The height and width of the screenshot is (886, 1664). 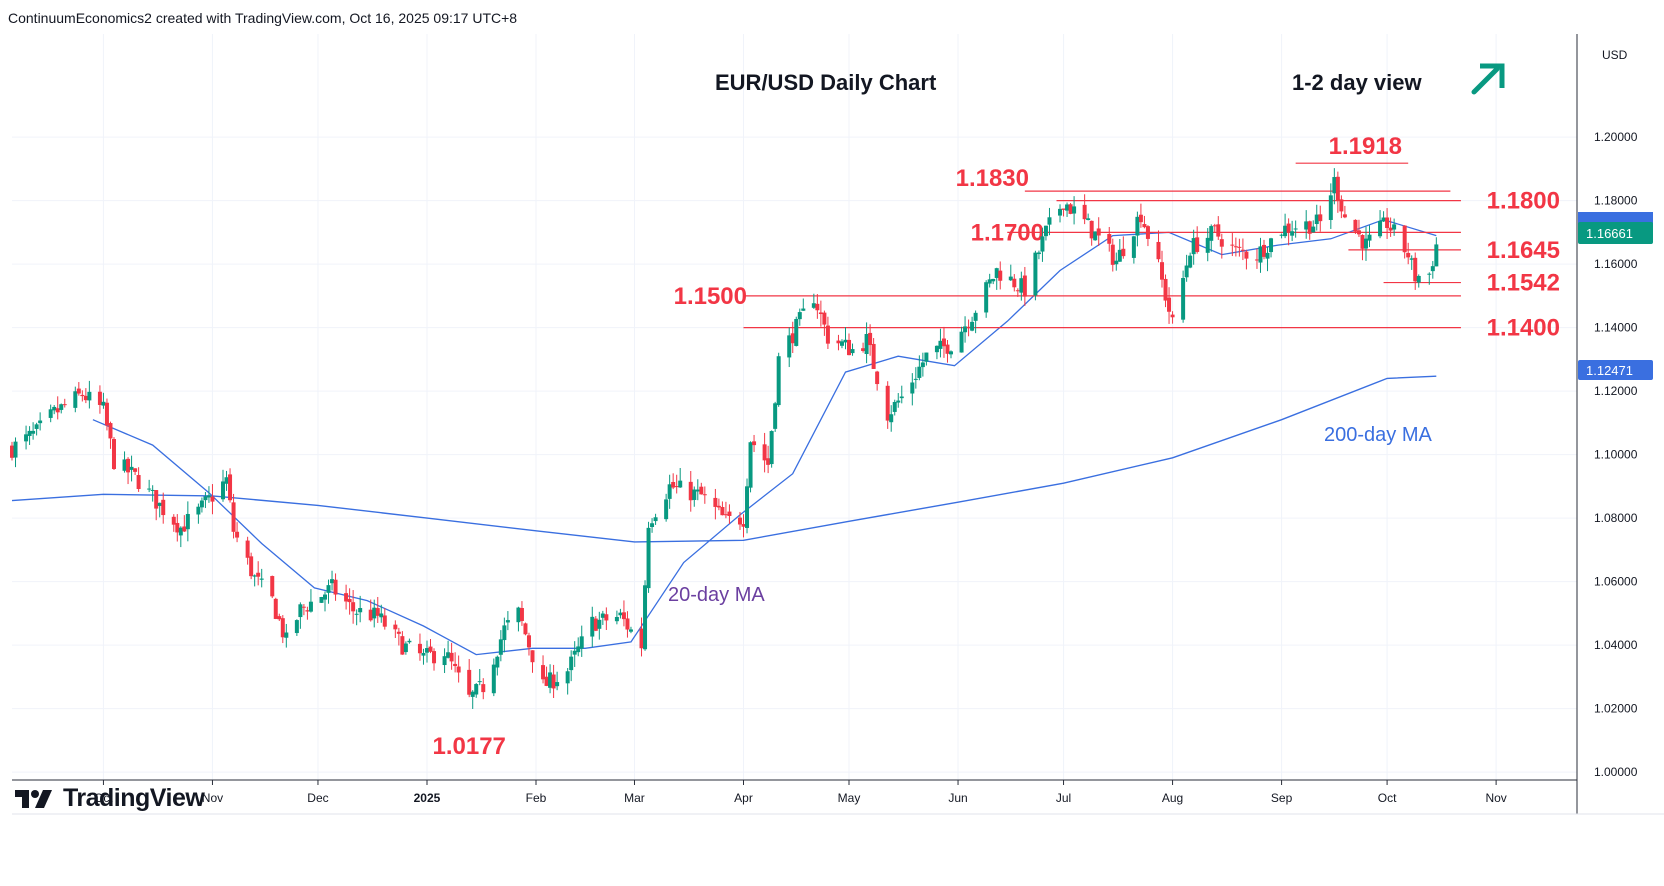 I want to click on last-price-tag: 1.16661, so click(x=1615, y=233).